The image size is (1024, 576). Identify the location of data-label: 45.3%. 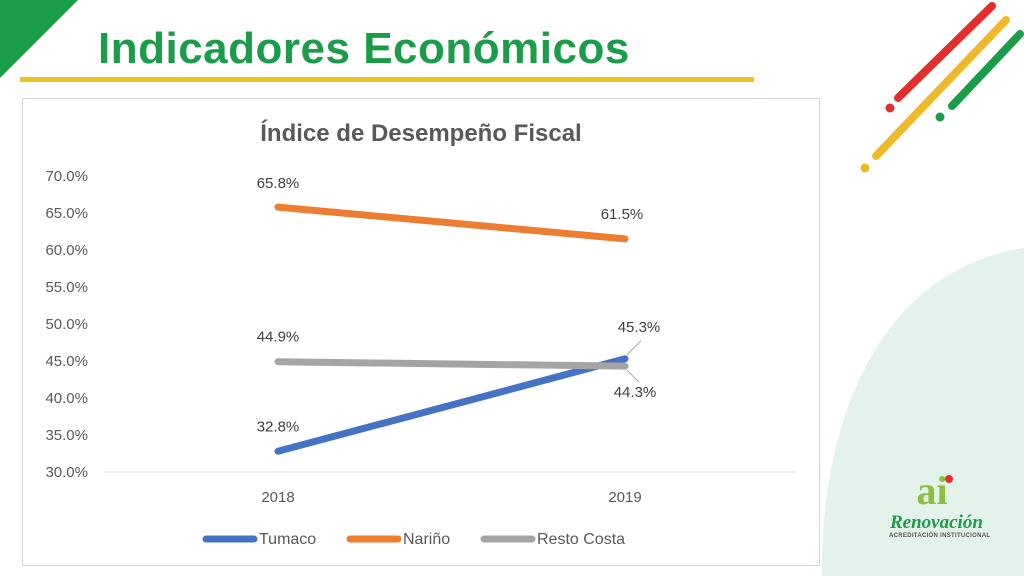
(639, 327).